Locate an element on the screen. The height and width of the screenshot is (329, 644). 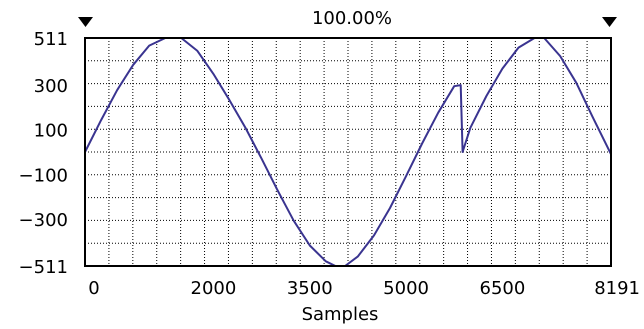
y-tick-label: 300 is located at coordinates (51, 86).